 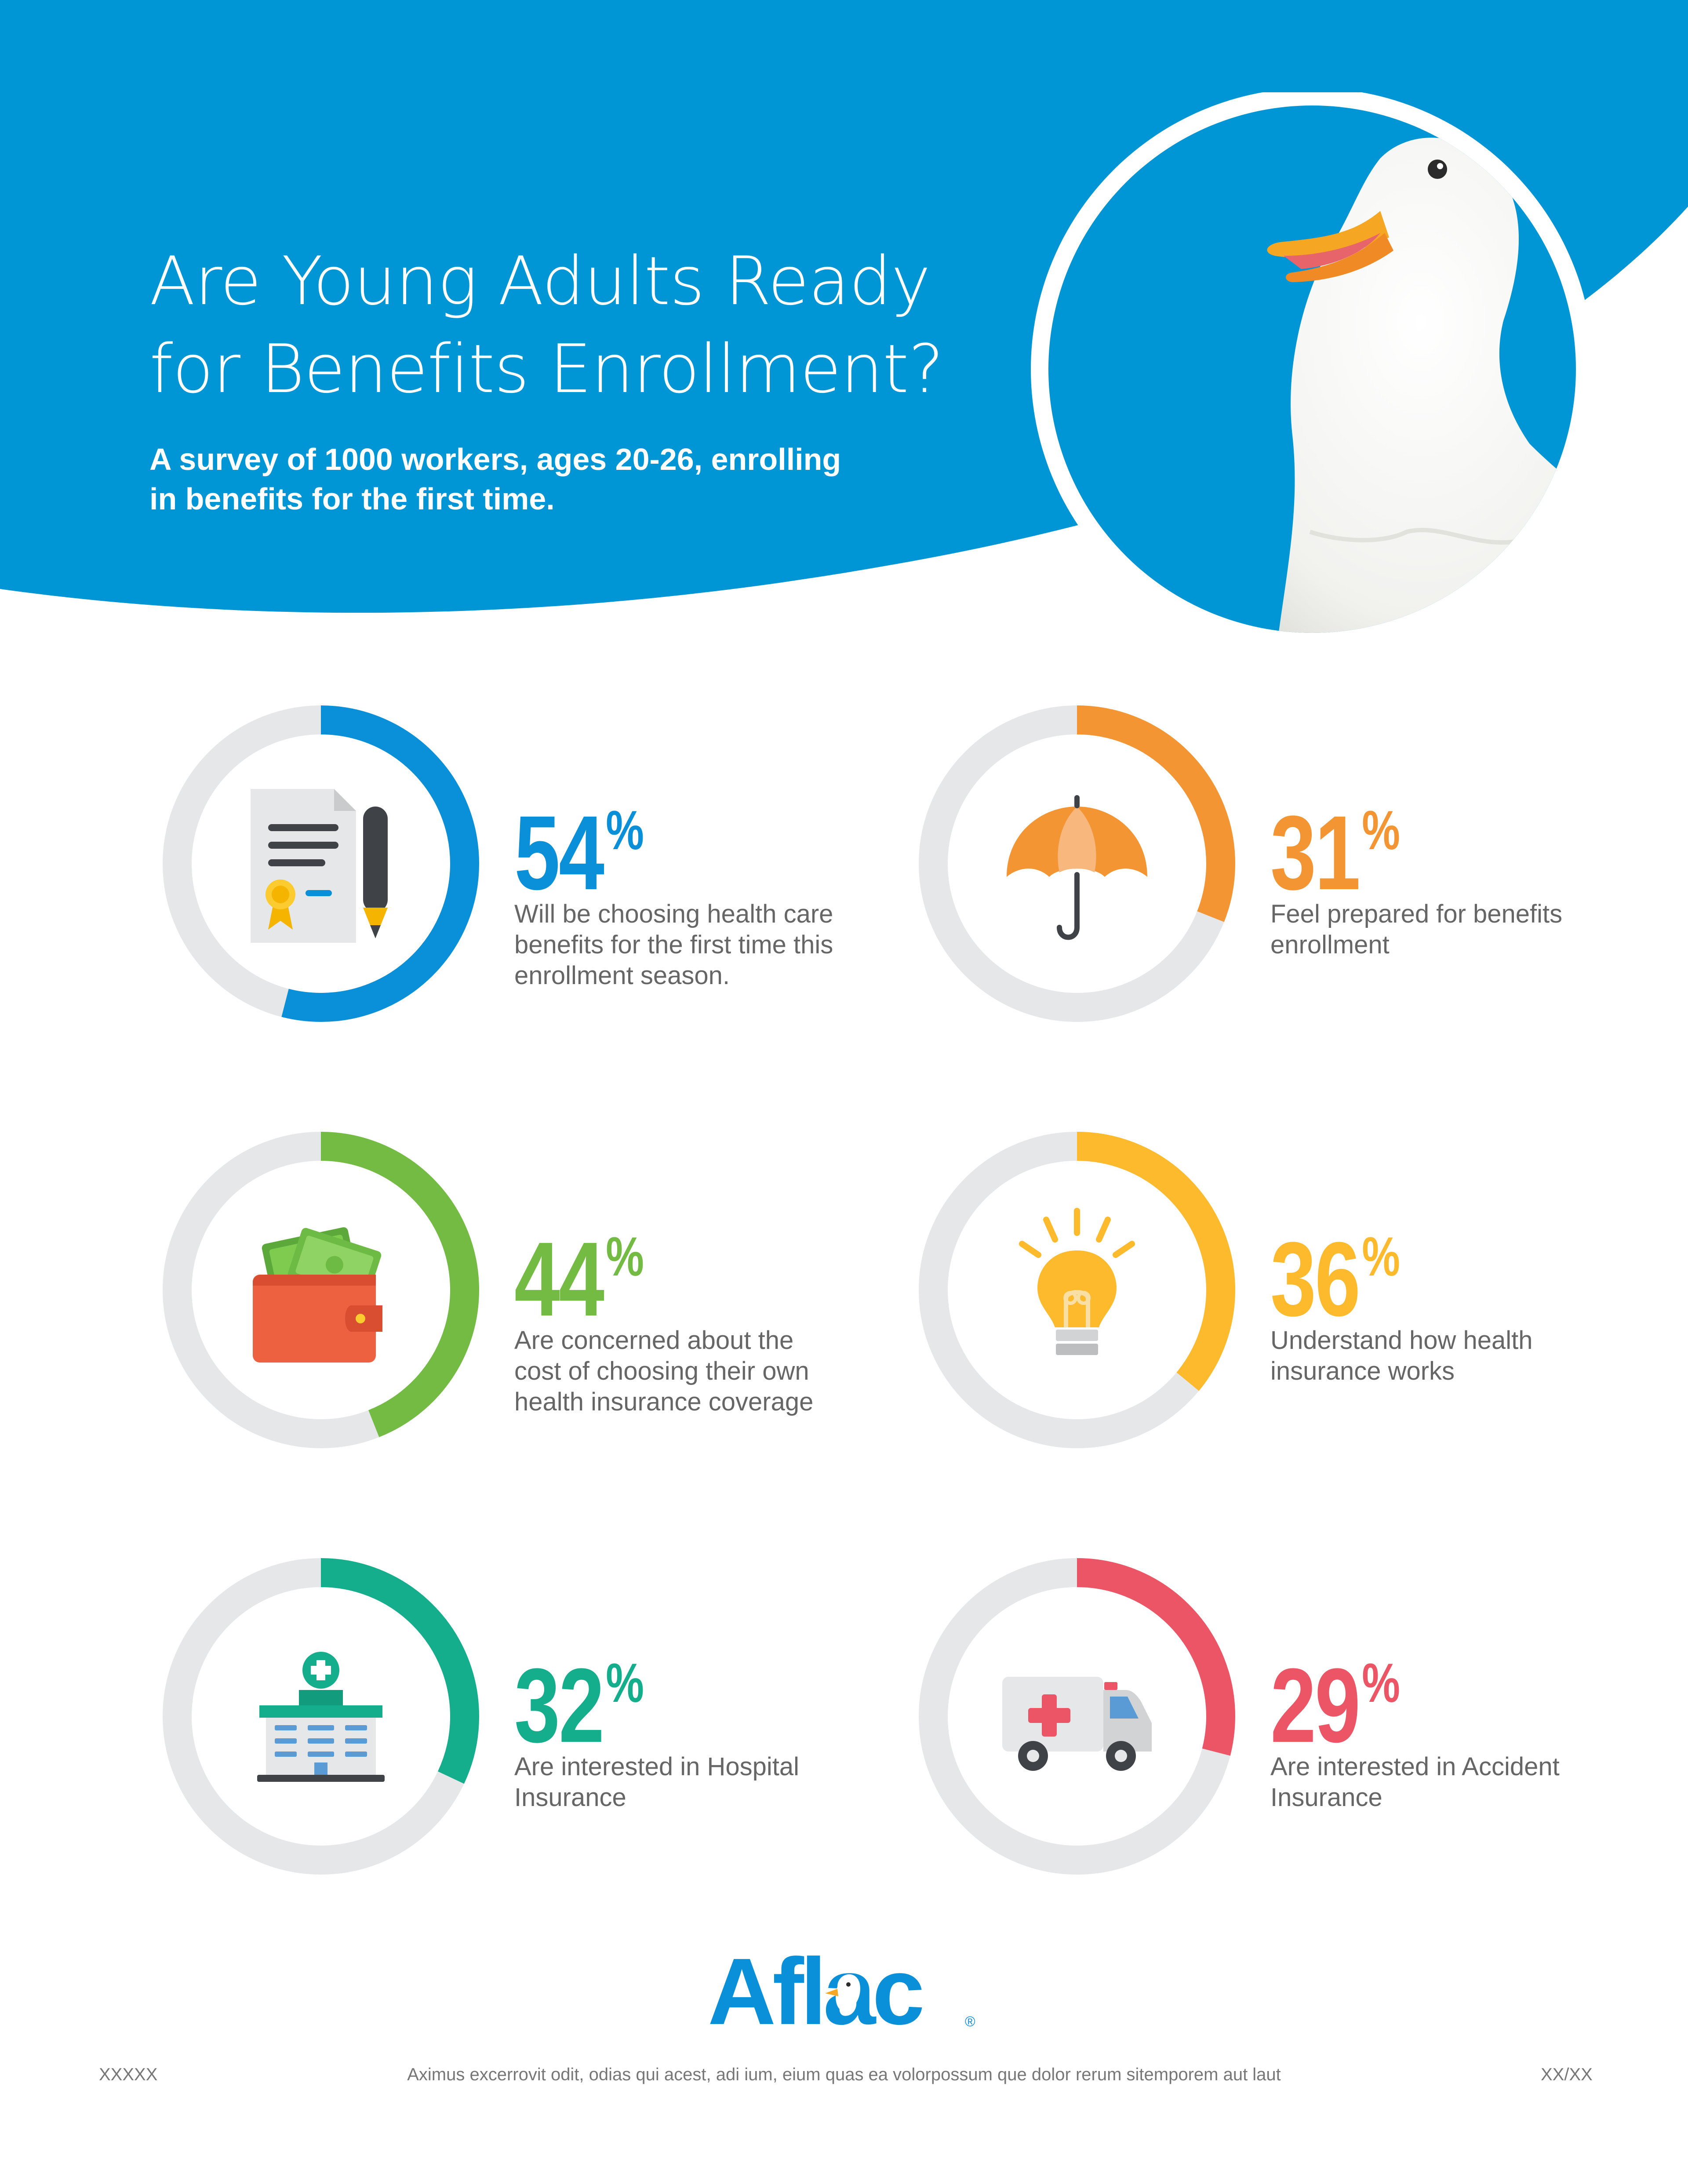 I want to click on stat-description-line: benefits for the first time this, so click(x=673, y=944).